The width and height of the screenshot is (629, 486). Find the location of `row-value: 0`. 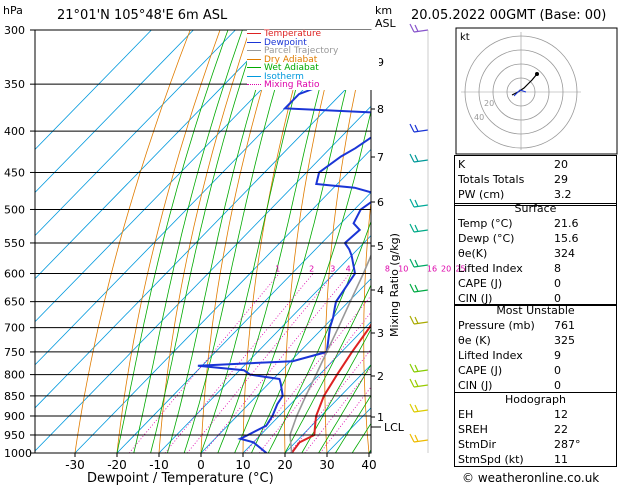

row-value: 0 is located at coordinates (557, 370).